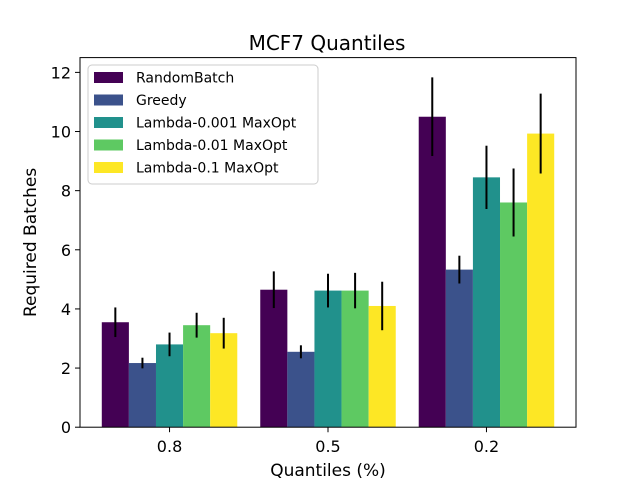 Image resolution: width=640 pixels, height=480 pixels. What do you see at coordinates (327, 446) in the screenshot?
I see `x-tick-label-1: 0.5` at bounding box center [327, 446].